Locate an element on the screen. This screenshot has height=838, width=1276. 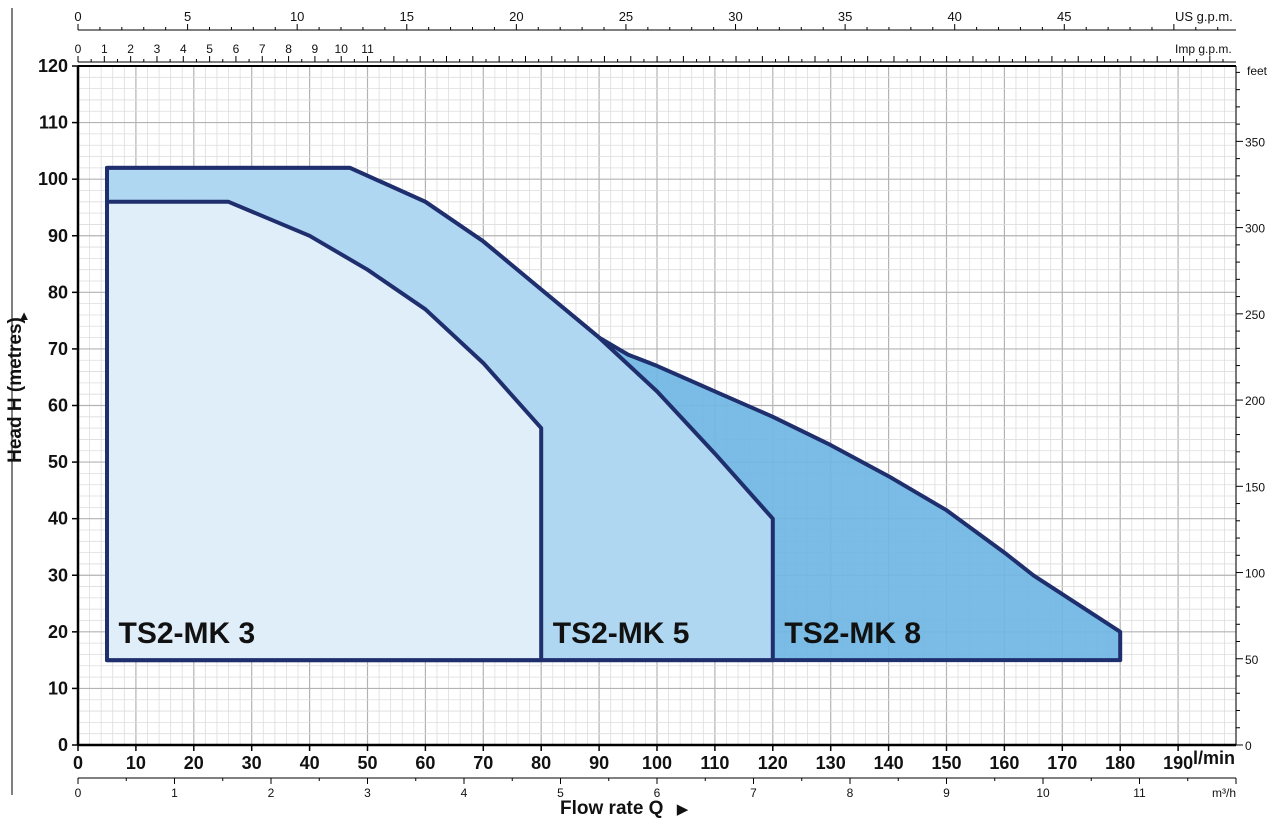
y-tick-label: 30 is located at coordinates (58, 575).